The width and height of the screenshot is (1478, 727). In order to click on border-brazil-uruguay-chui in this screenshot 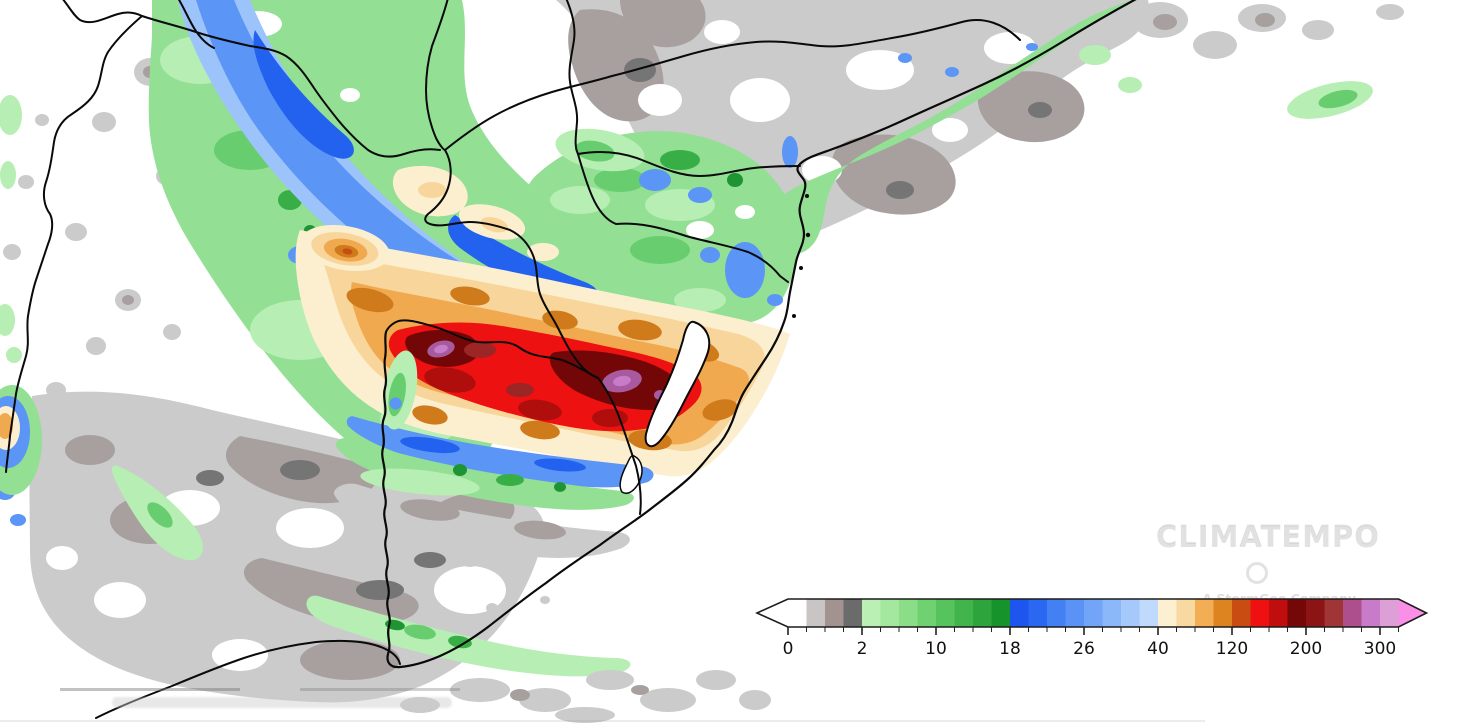, I will do `click(619, 446)`.